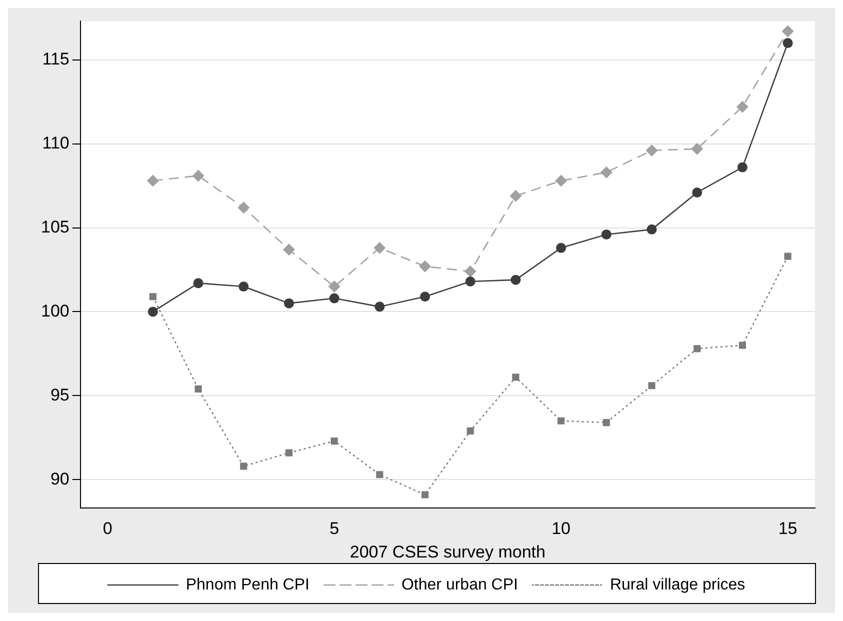 This screenshot has width=843, height=621. What do you see at coordinates (56, 142) in the screenshot?
I see `y-tick-label: 110` at bounding box center [56, 142].